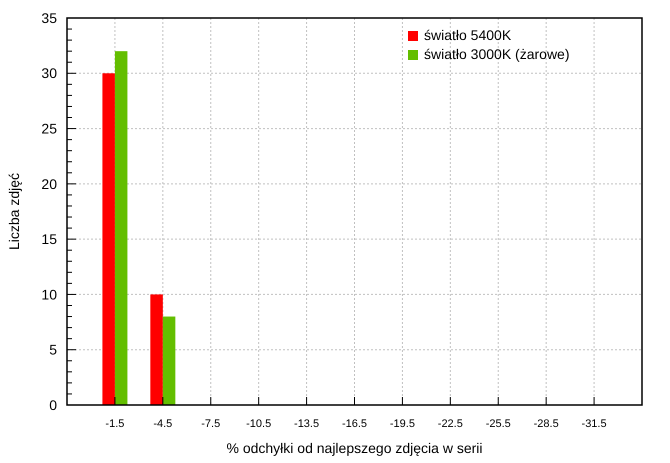 The height and width of the screenshot is (463, 670). Describe the element at coordinates (498, 424) in the screenshot. I see `x-tick-label: -25.5` at that location.